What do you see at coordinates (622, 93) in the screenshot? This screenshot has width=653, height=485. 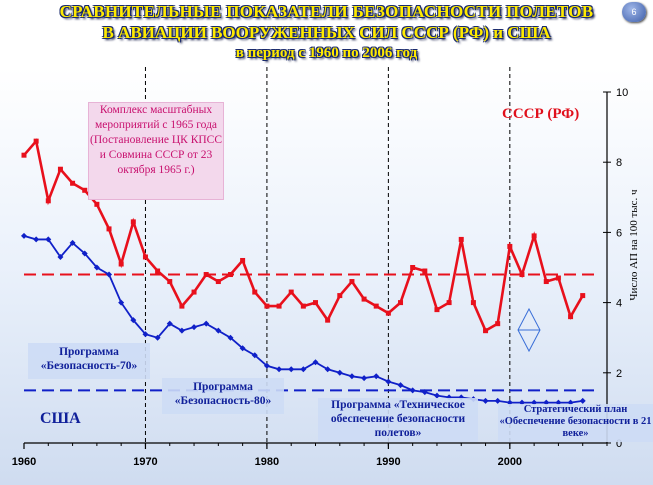 I see `y-tick-label-10: 10` at bounding box center [622, 93].